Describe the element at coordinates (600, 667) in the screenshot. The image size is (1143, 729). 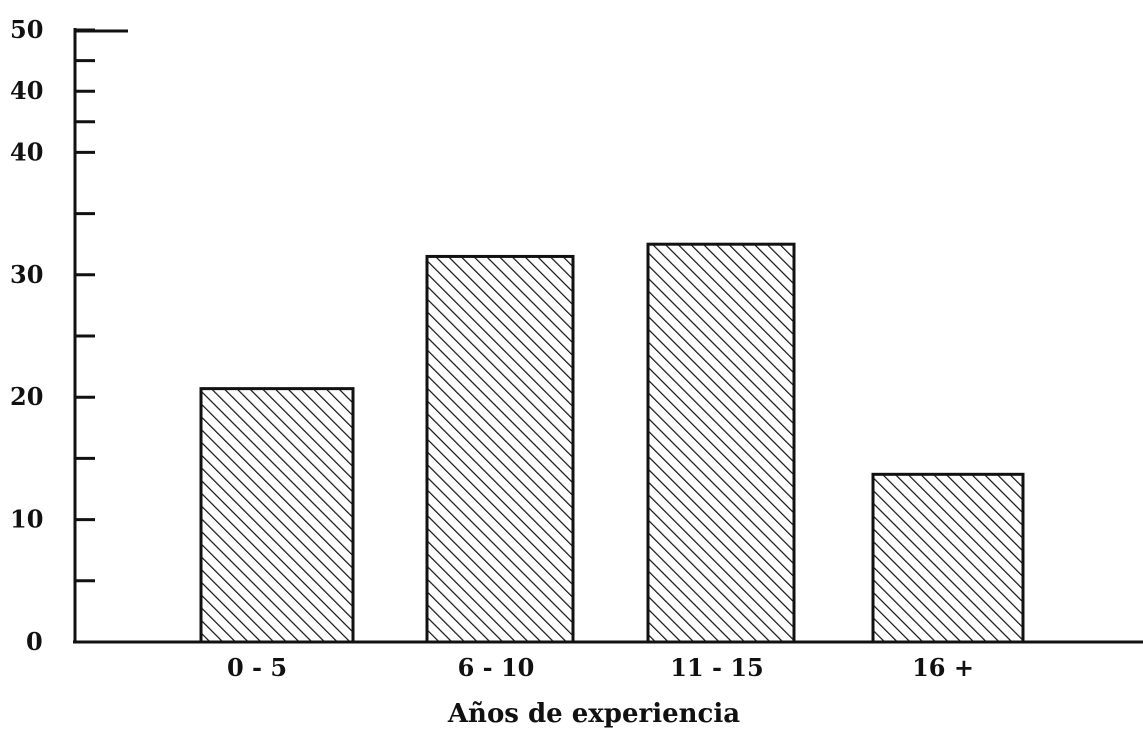
I see `x-axis-category-labels: 0 - 5 6 - 10 11 - 15 16 +` at that location.